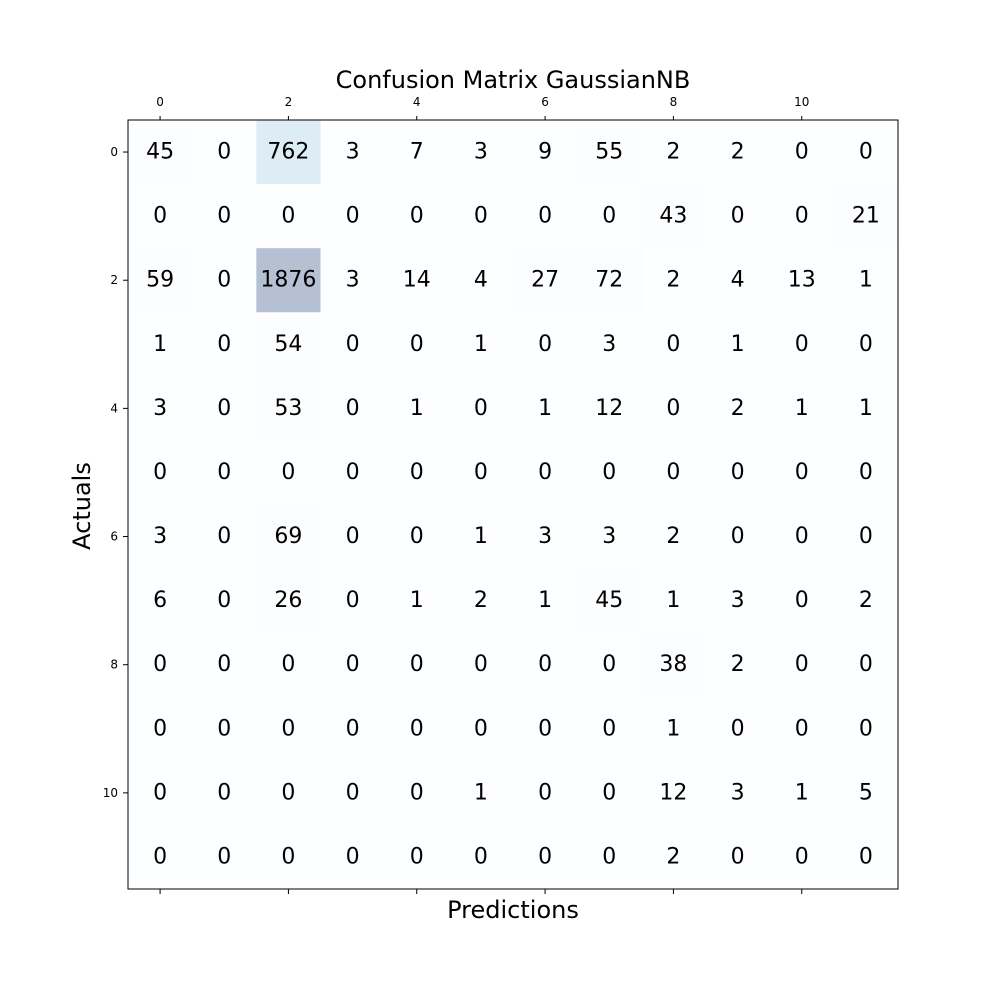 This screenshot has height=1005, width=1000. What do you see at coordinates (673, 216) in the screenshot?
I see `cell-value-label: 43` at bounding box center [673, 216].